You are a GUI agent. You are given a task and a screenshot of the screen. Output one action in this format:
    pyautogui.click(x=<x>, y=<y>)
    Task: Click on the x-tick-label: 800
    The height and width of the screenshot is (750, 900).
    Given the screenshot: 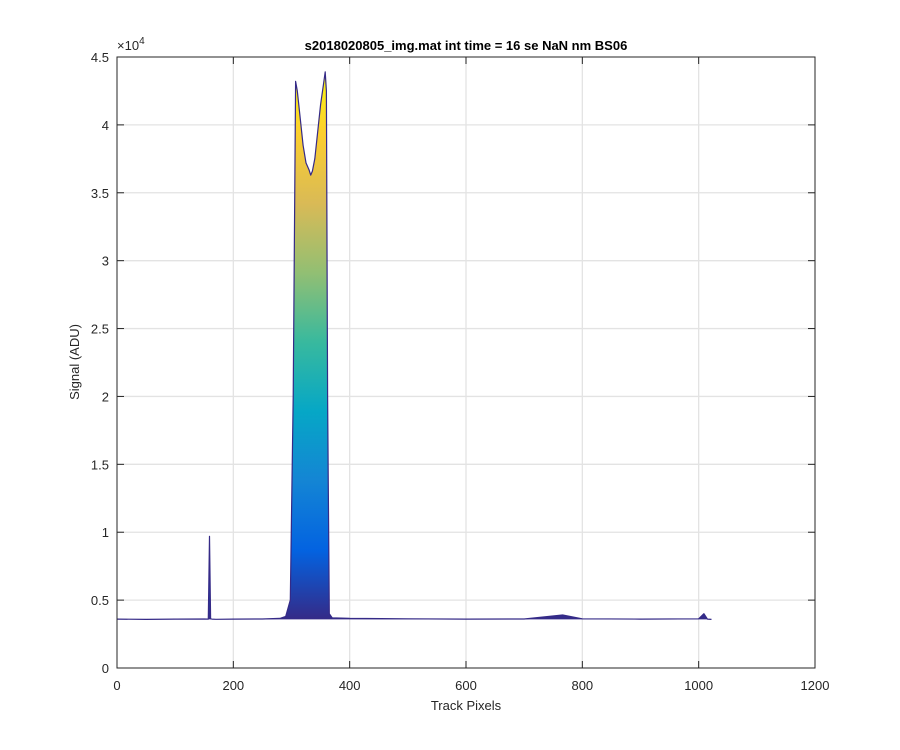 What is the action you would take?
    pyautogui.click(x=582, y=685)
    